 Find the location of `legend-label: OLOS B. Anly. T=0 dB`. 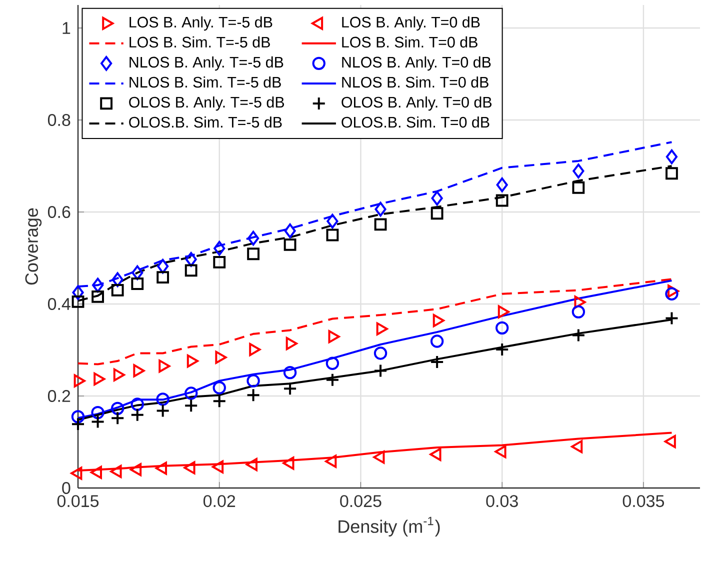

legend-label: OLOS B. Anly. T=0 dB is located at coordinates (417, 103).